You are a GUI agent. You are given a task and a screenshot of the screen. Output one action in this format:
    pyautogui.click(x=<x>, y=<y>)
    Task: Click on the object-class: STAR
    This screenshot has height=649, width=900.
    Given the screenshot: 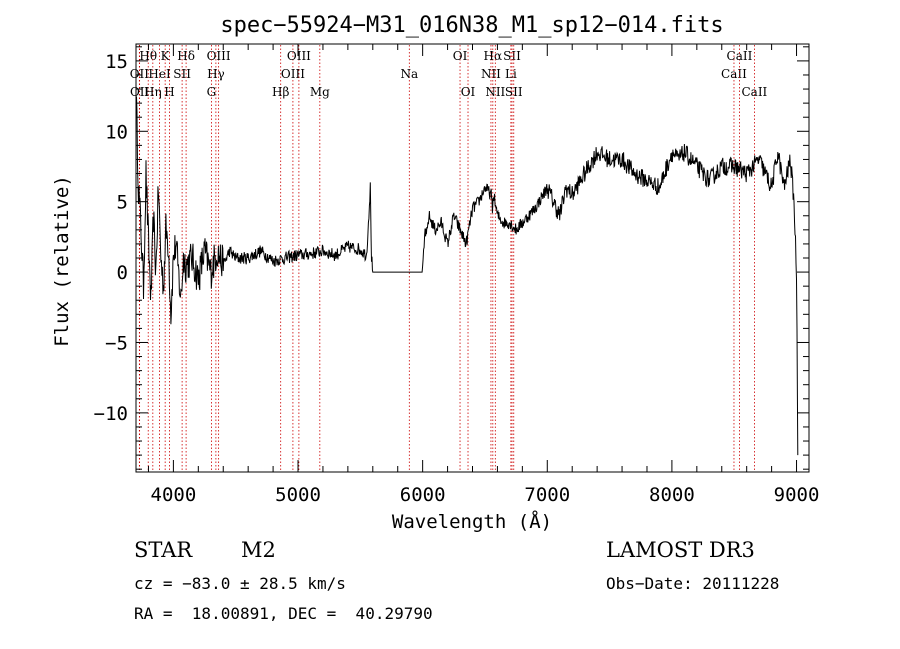 What is the action you would take?
    pyautogui.click(x=163, y=550)
    